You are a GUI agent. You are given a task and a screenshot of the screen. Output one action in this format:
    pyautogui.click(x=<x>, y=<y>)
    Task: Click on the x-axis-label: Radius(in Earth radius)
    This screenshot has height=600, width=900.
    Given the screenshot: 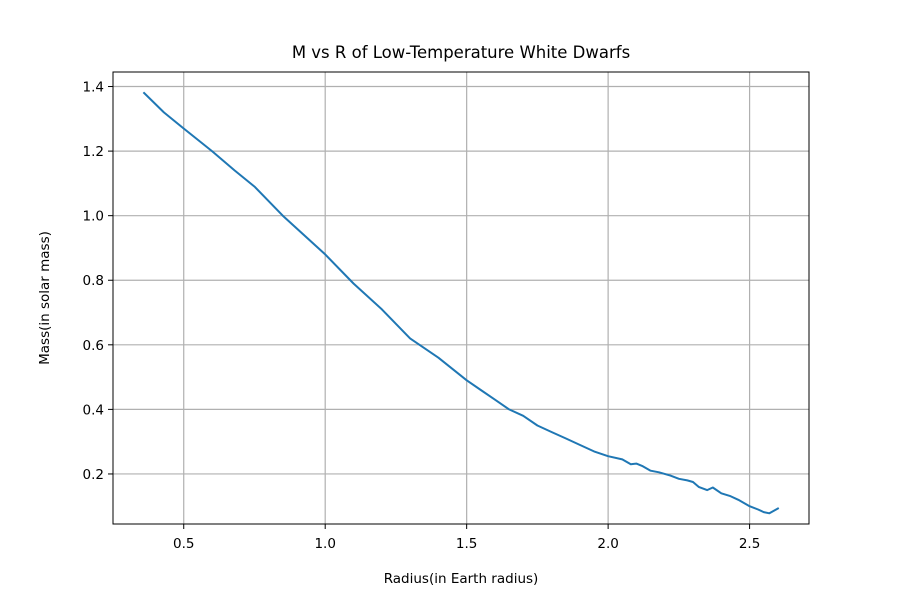 What is the action you would take?
    pyautogui.click(x=461, y=579)
    